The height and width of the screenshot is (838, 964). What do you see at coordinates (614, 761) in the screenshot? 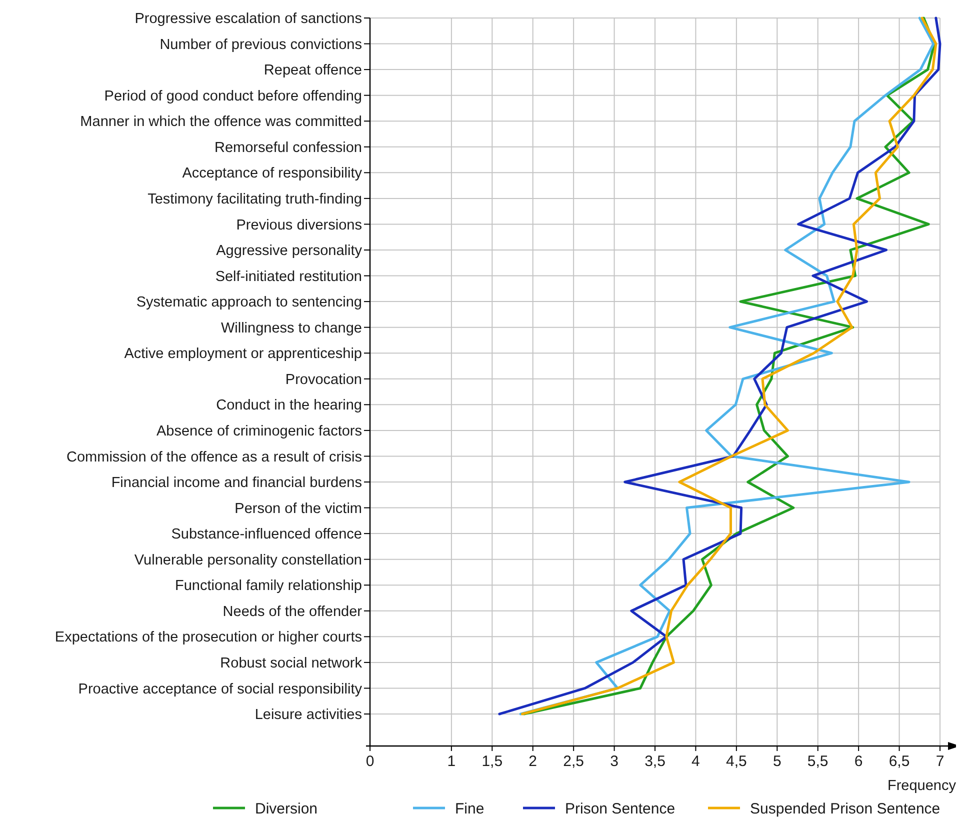
I see `x-tick-label: 3` at bounding box center [614, 761].